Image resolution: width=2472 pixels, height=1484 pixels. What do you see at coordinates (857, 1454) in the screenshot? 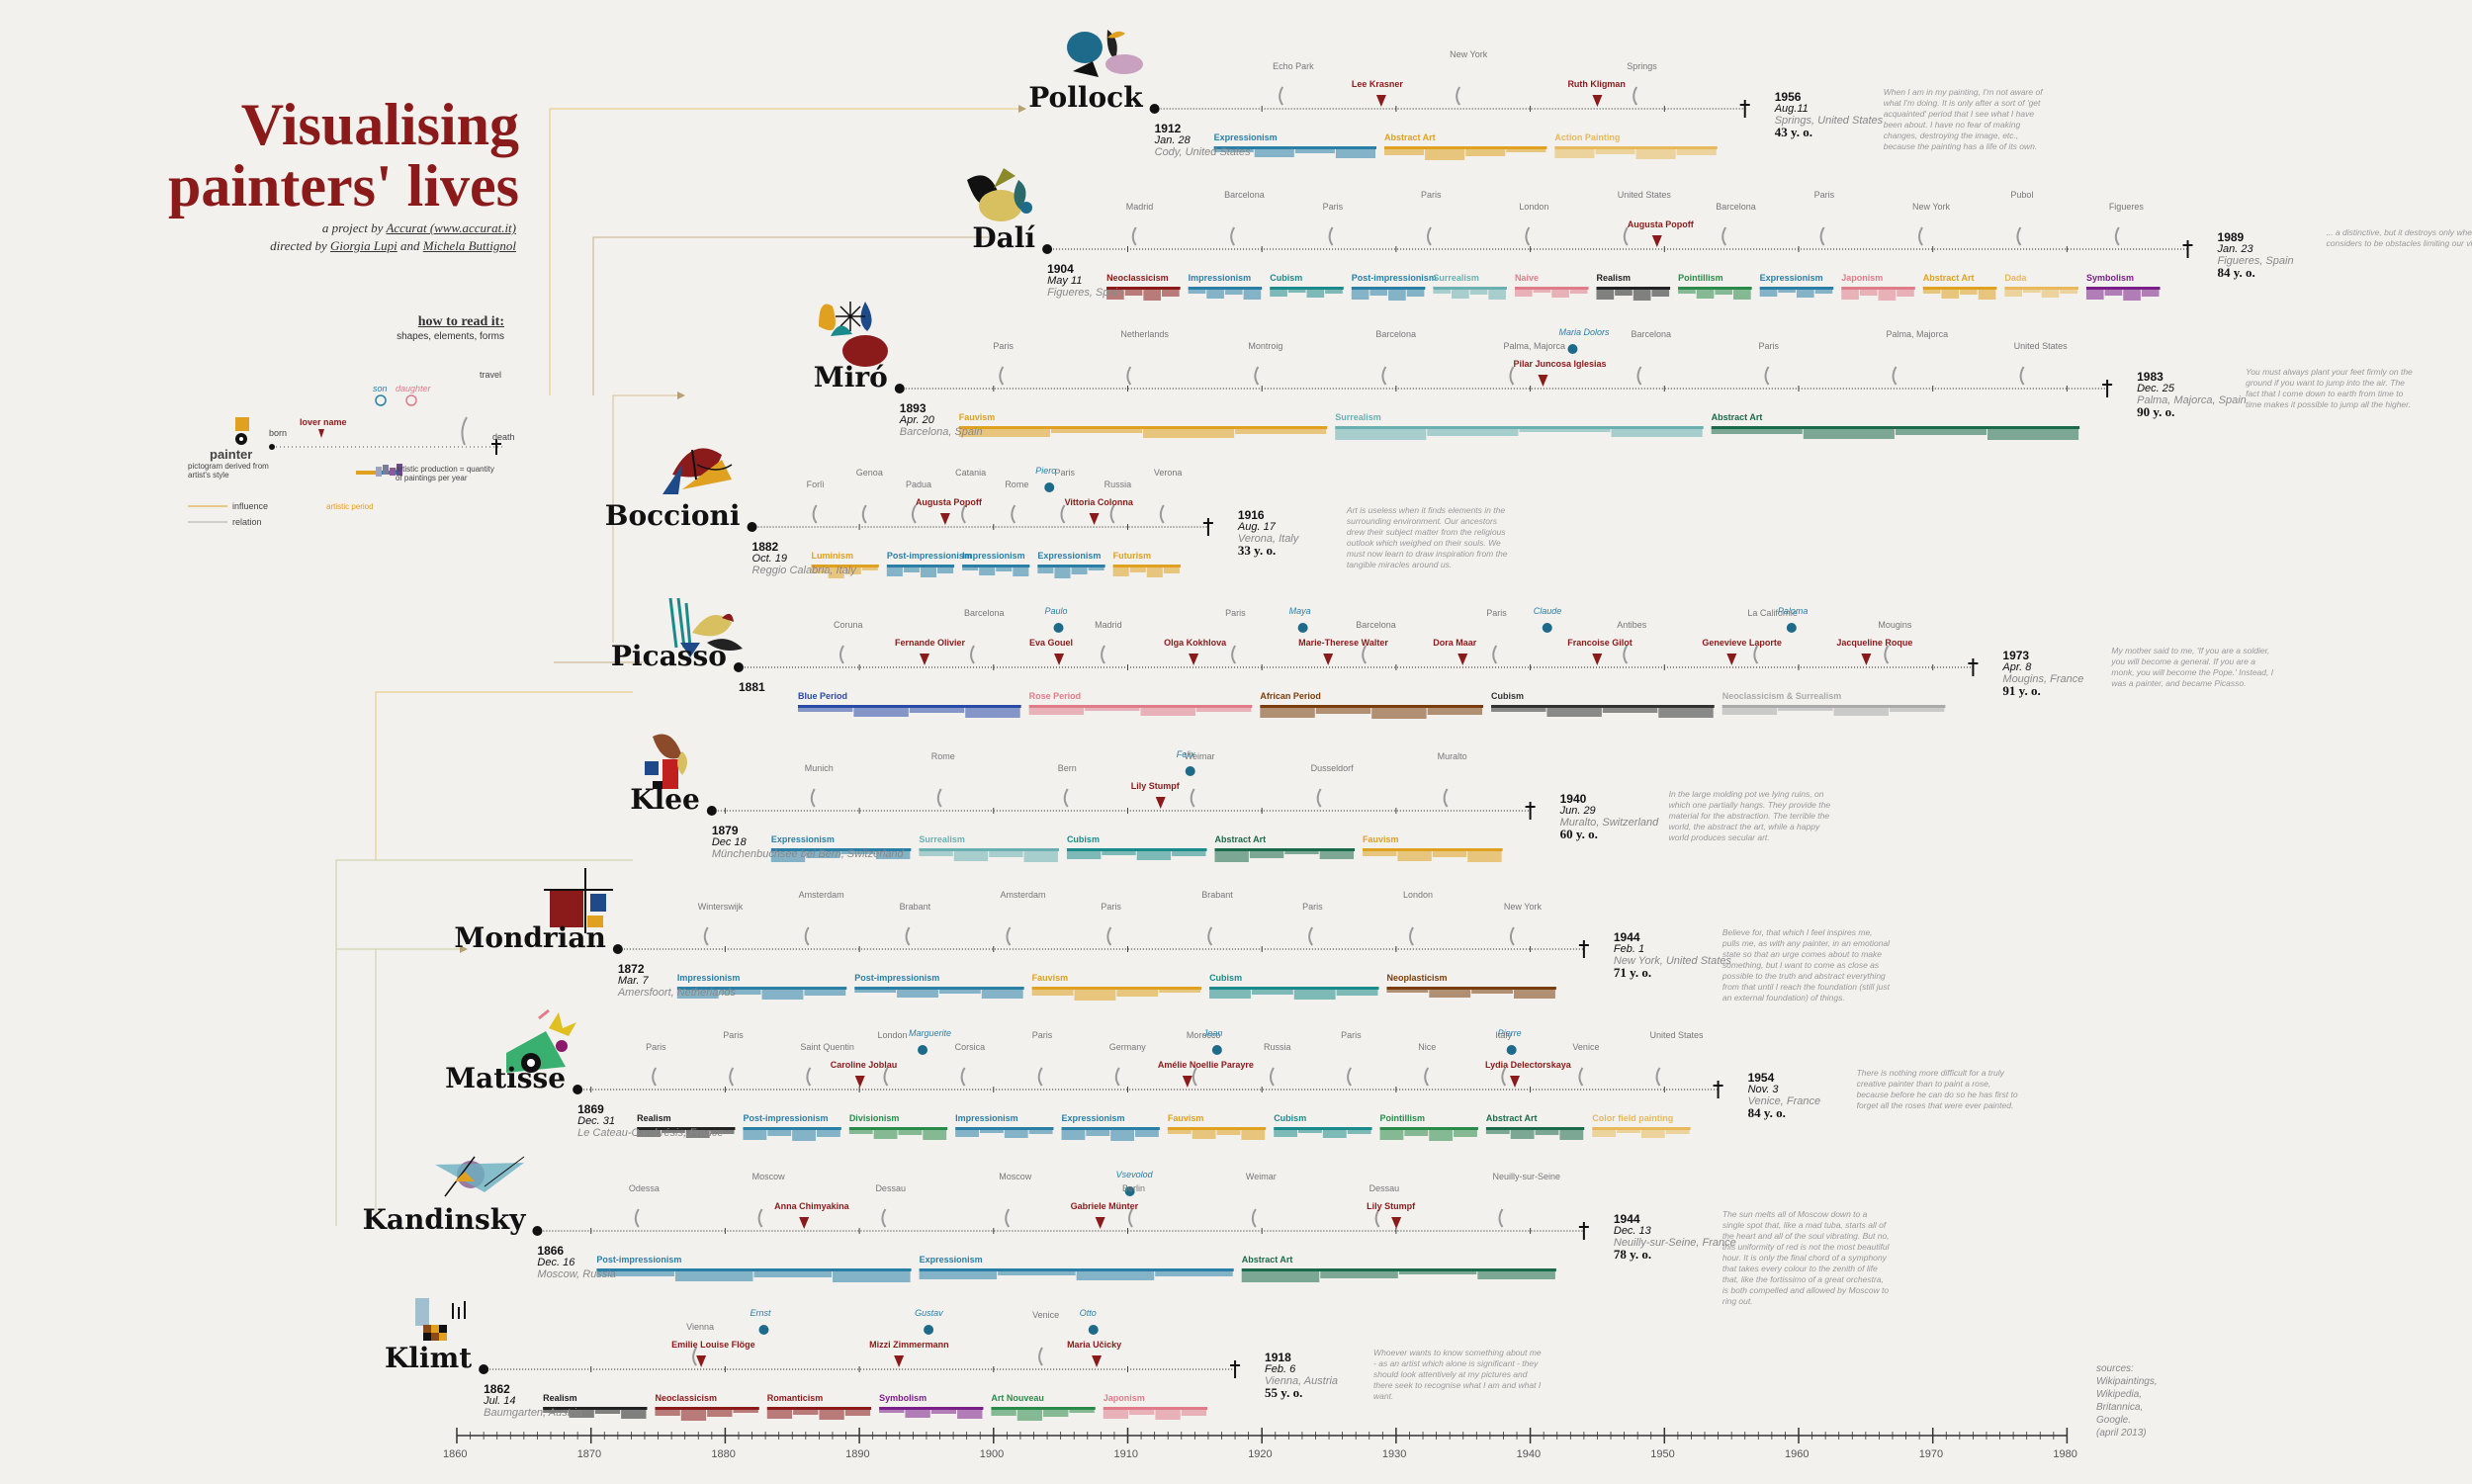
I see `axis-year-label: 1890` at bounding box center [857, 1454].